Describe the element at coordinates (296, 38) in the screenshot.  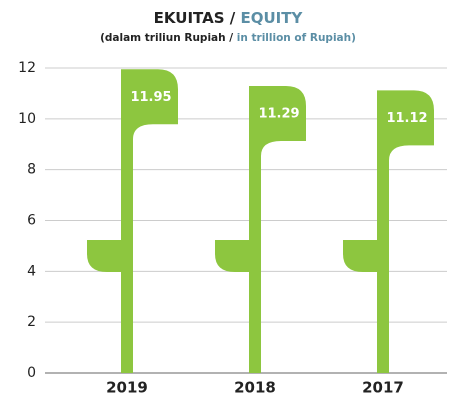
I see `subtitle-accent: in trillion of Rupiah)` at that location.